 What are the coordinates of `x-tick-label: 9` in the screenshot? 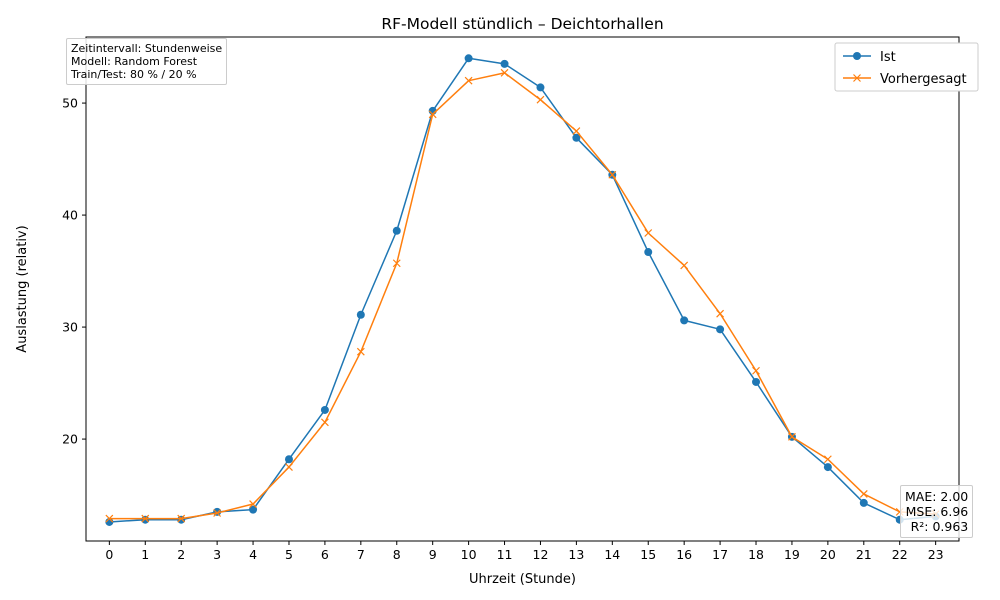 It's located at (433, 554).